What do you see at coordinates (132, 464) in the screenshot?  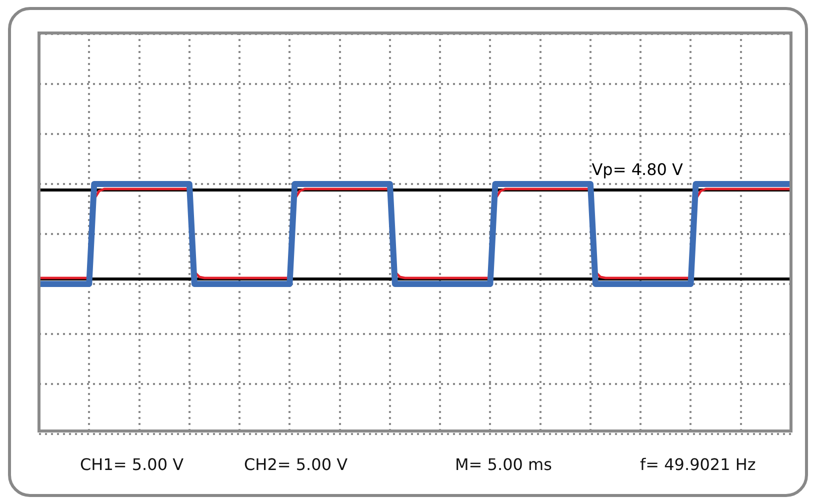 I see `text: CH1= 5.00 V` at bounding box center [132, 464].